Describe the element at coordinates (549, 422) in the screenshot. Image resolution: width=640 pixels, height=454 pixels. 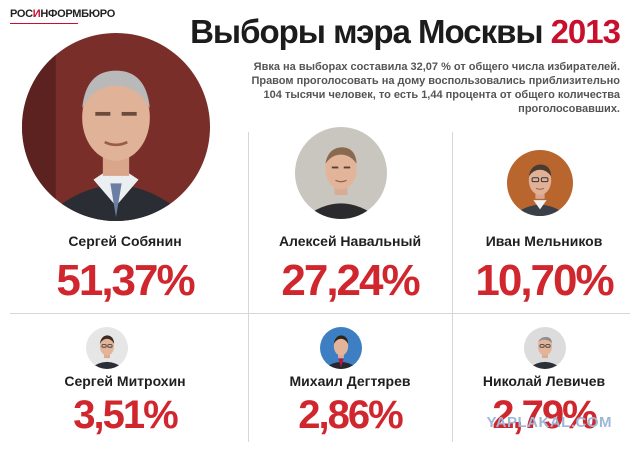
I see `watermark: YAPLAKAL.COM` at that location.